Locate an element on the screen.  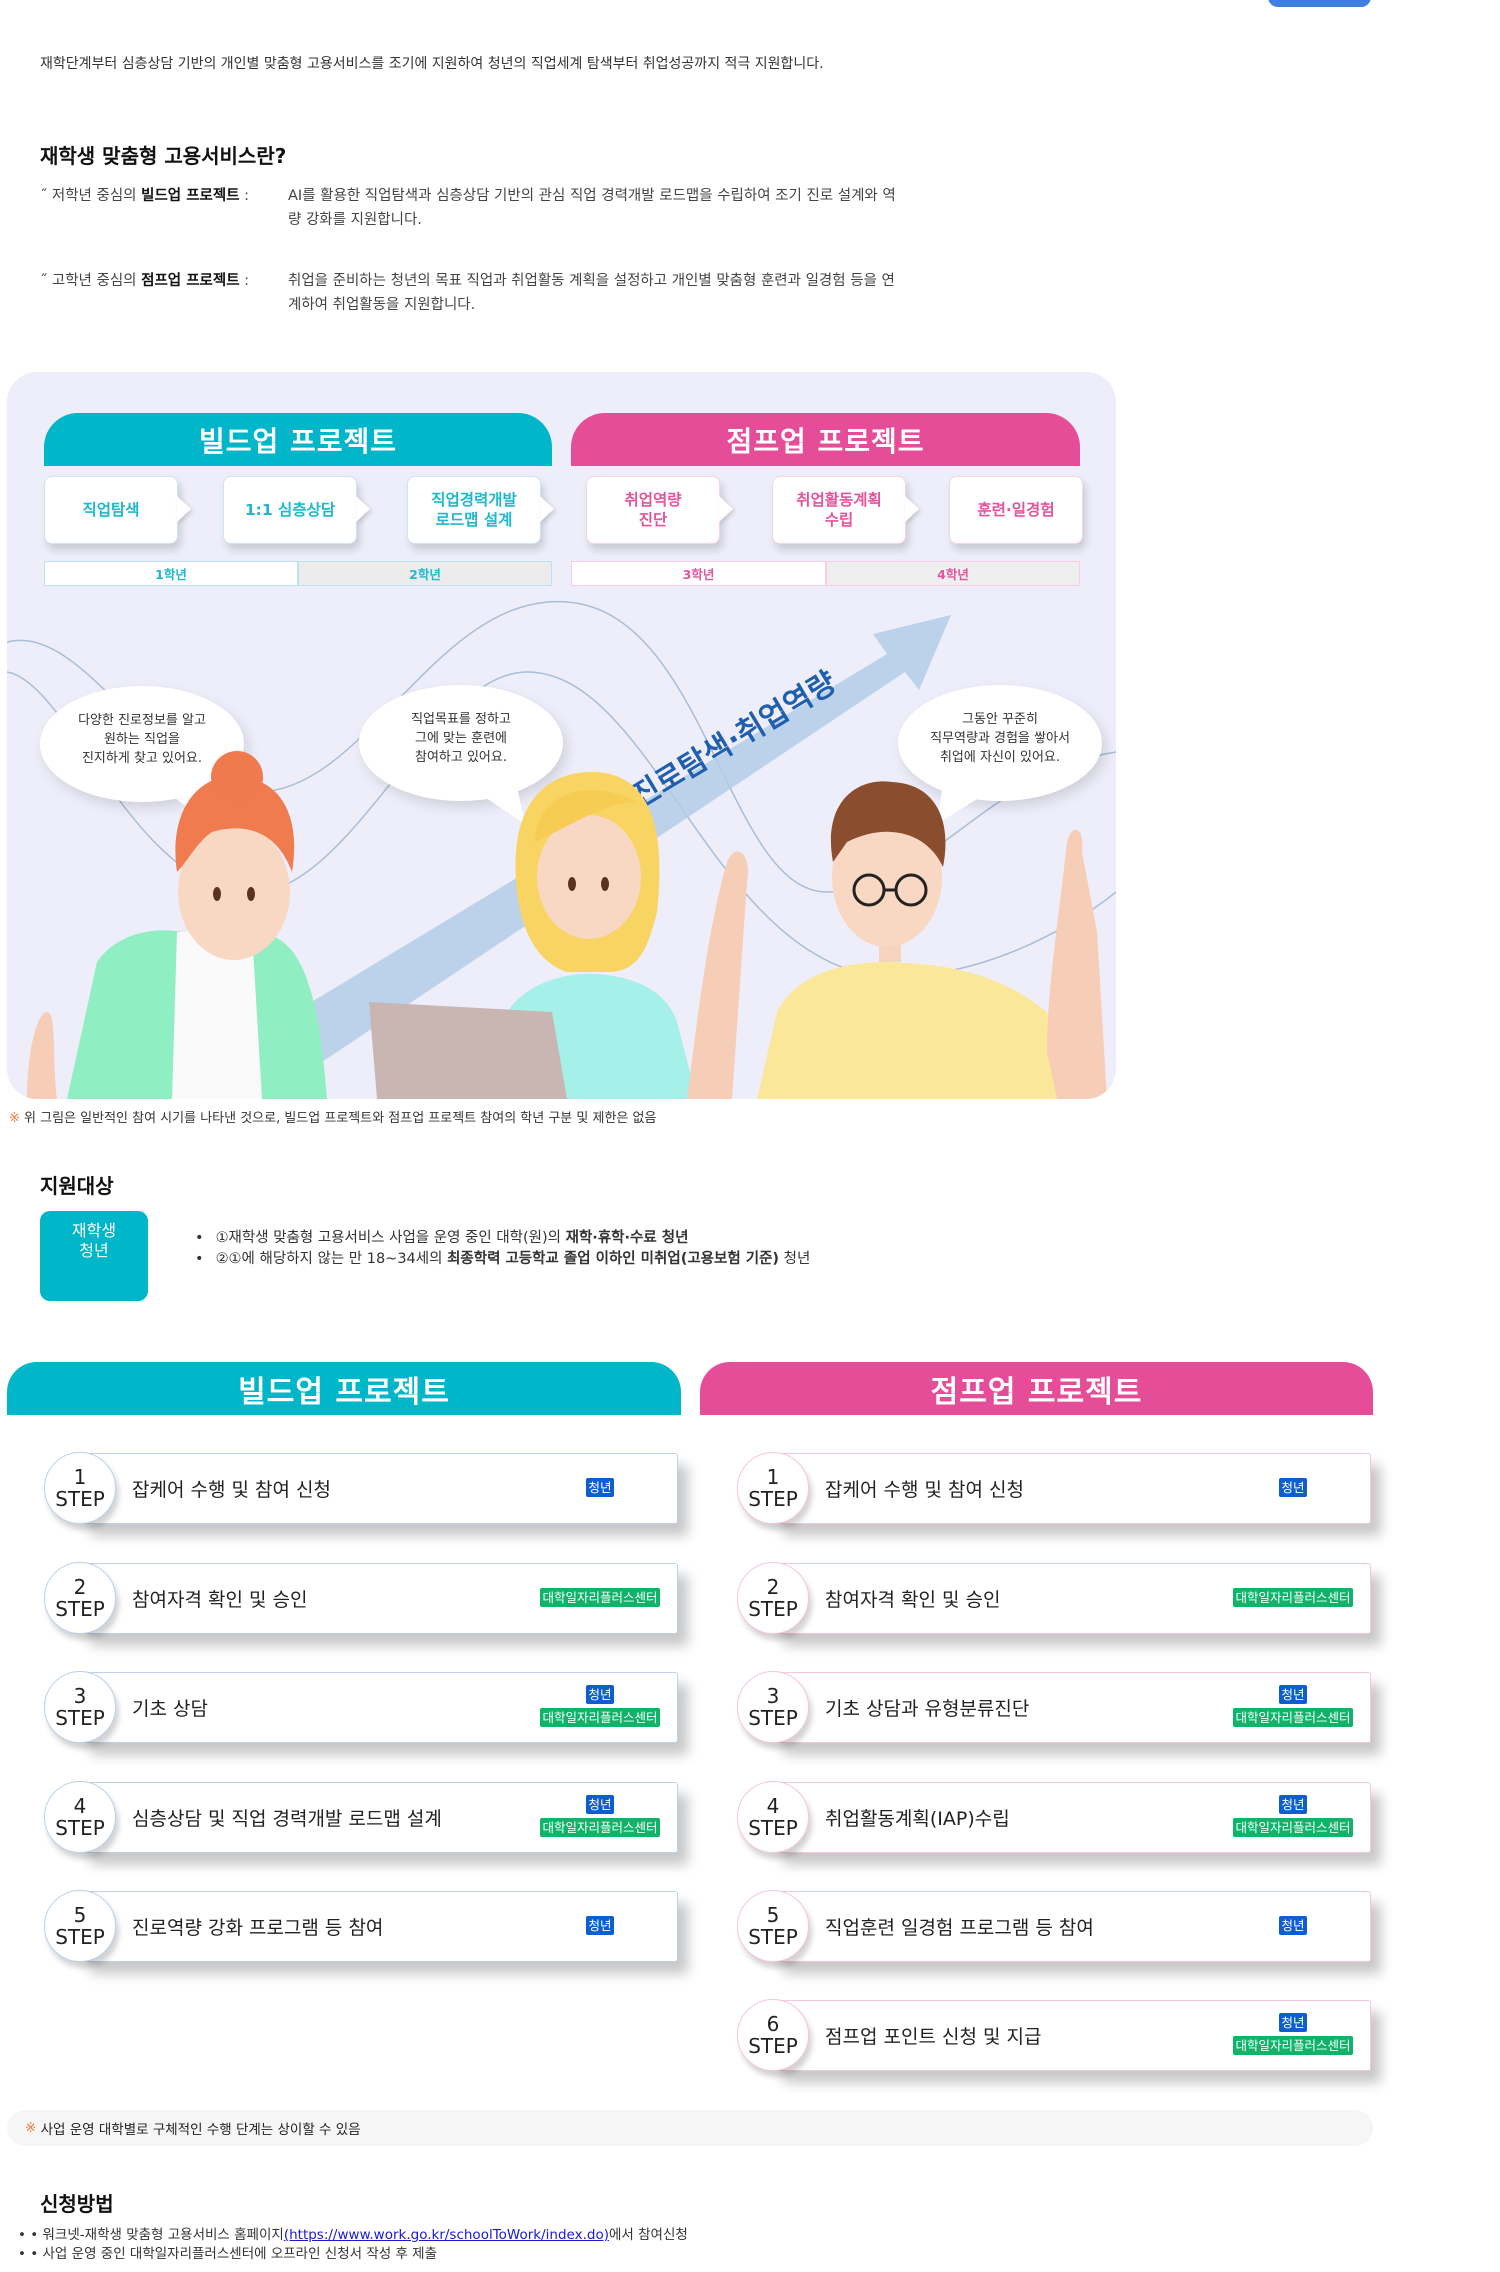
figure-step: 취업역량 진단 is located at coordinates (653, 510).